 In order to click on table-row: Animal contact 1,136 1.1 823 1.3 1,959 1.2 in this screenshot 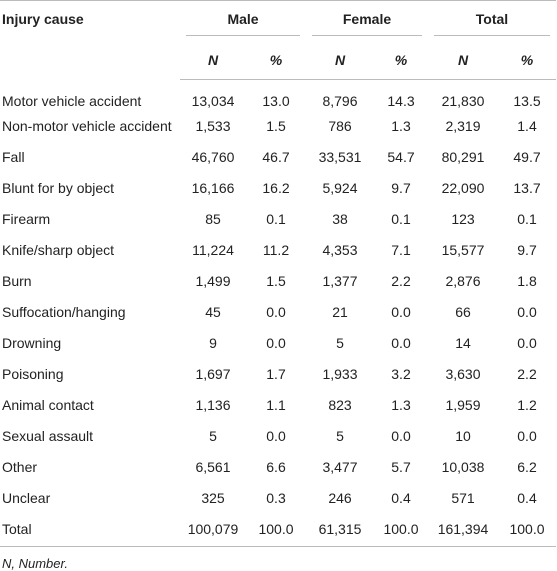, I will do `click(278, 406)`.